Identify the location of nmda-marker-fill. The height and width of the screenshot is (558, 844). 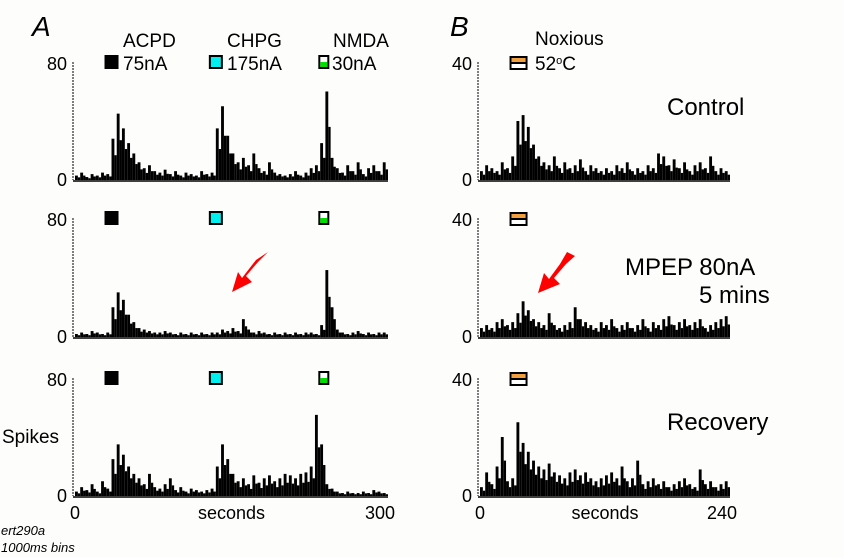
(324, 64).